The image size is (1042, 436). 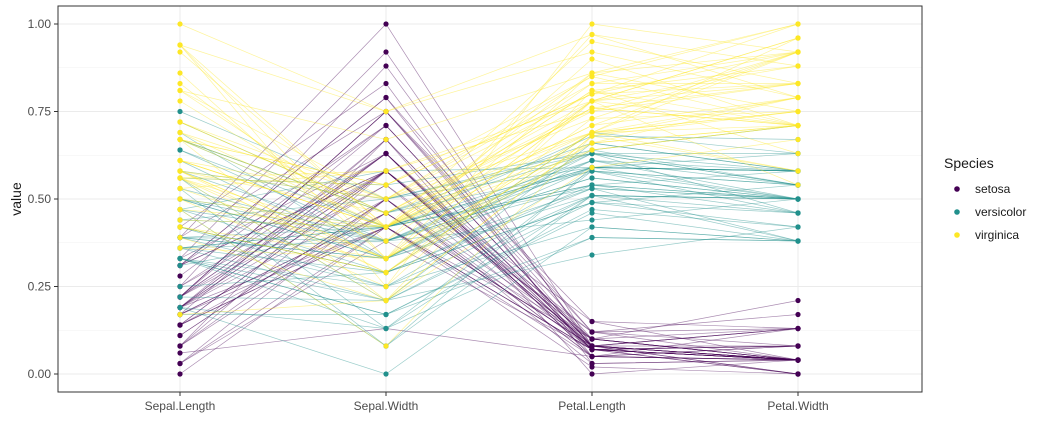 What do you see at coordinates (997, 235) in the screenshot?
I see `legend-label-virginica: virginica` at bounding box center [997, 235].